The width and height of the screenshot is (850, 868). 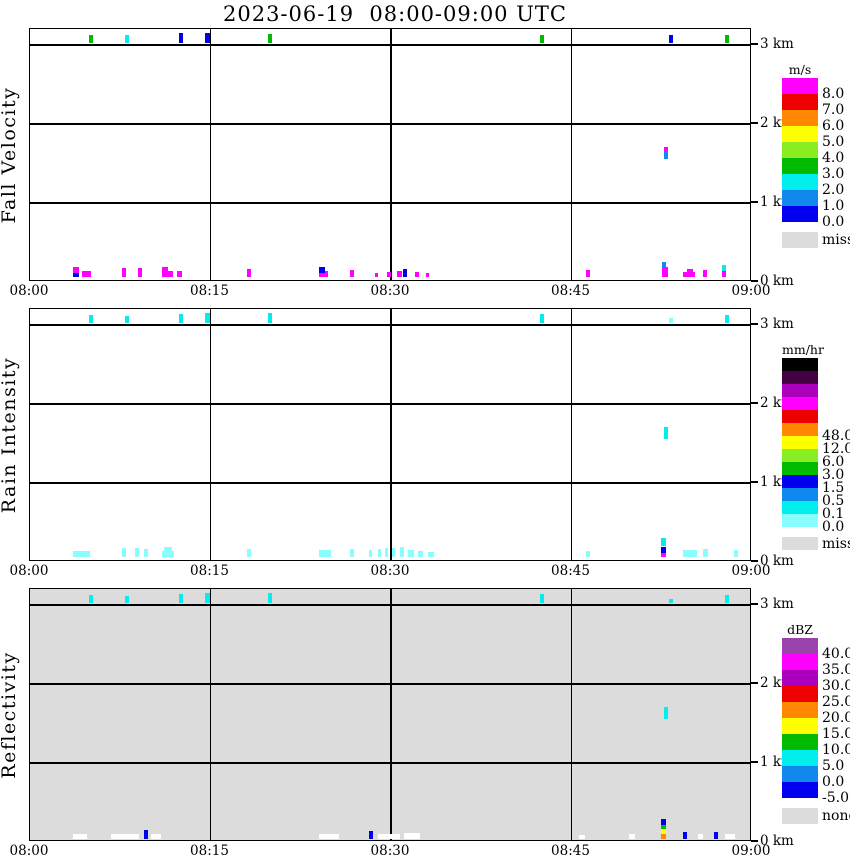 I want to click on colorbar-tick-label: 2.0, so click(x=833, y=190).